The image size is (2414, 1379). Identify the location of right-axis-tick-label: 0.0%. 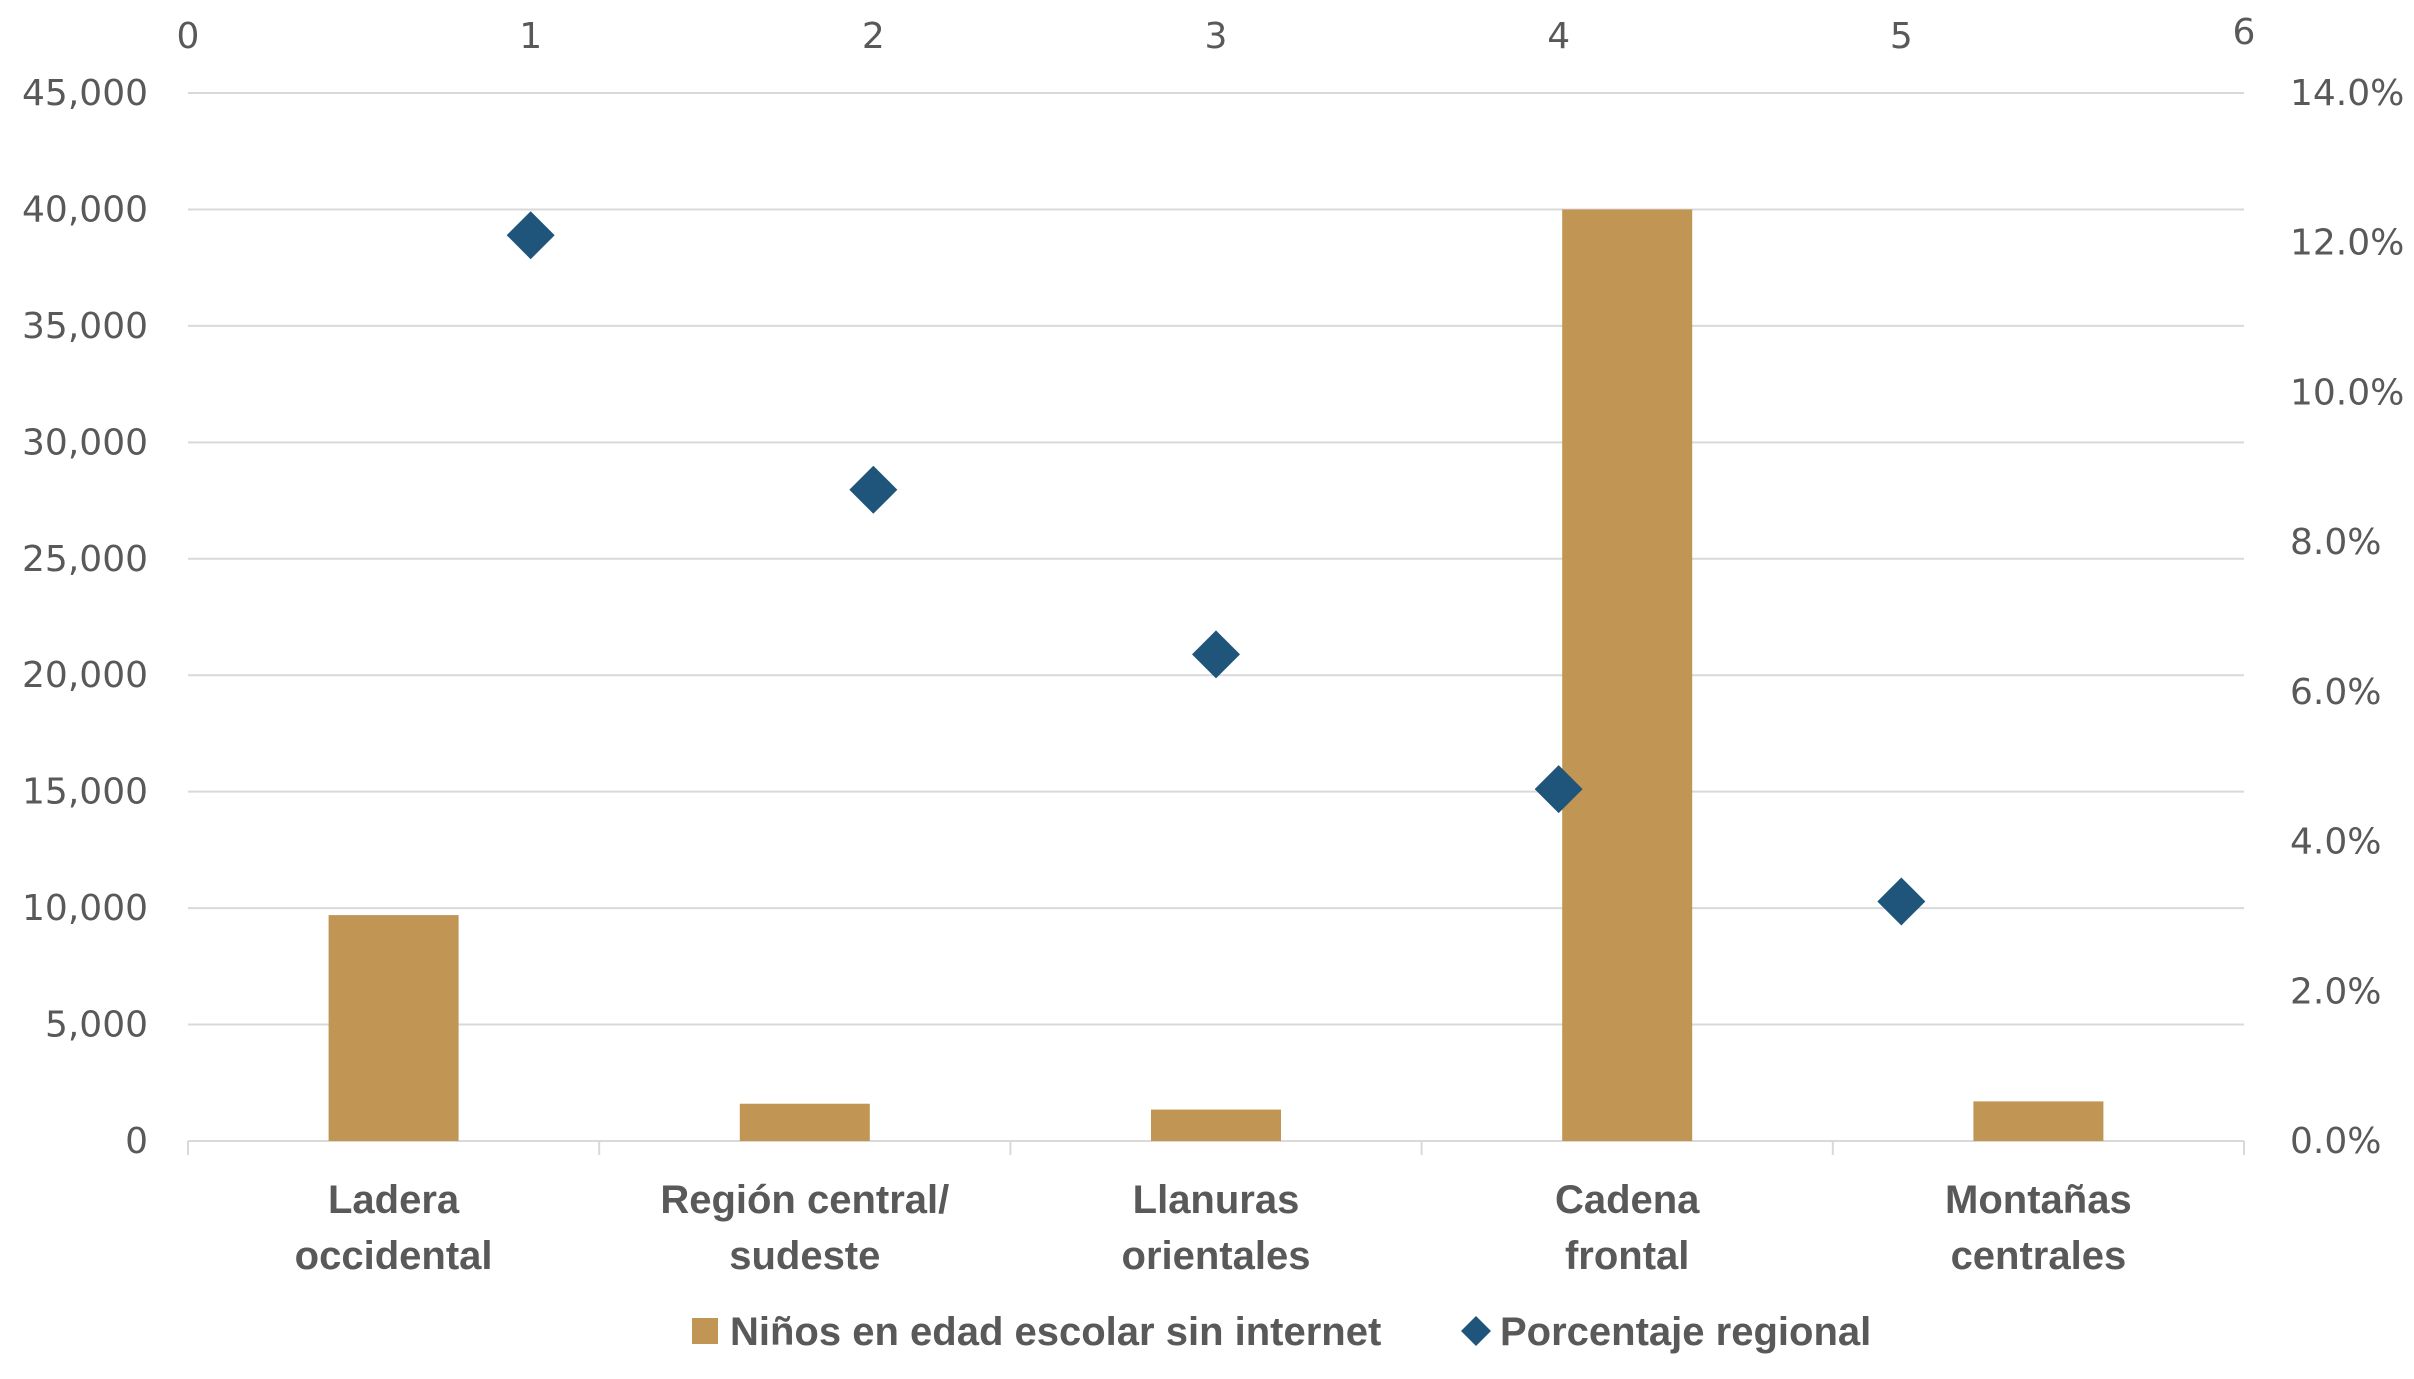
(2335, 1141).